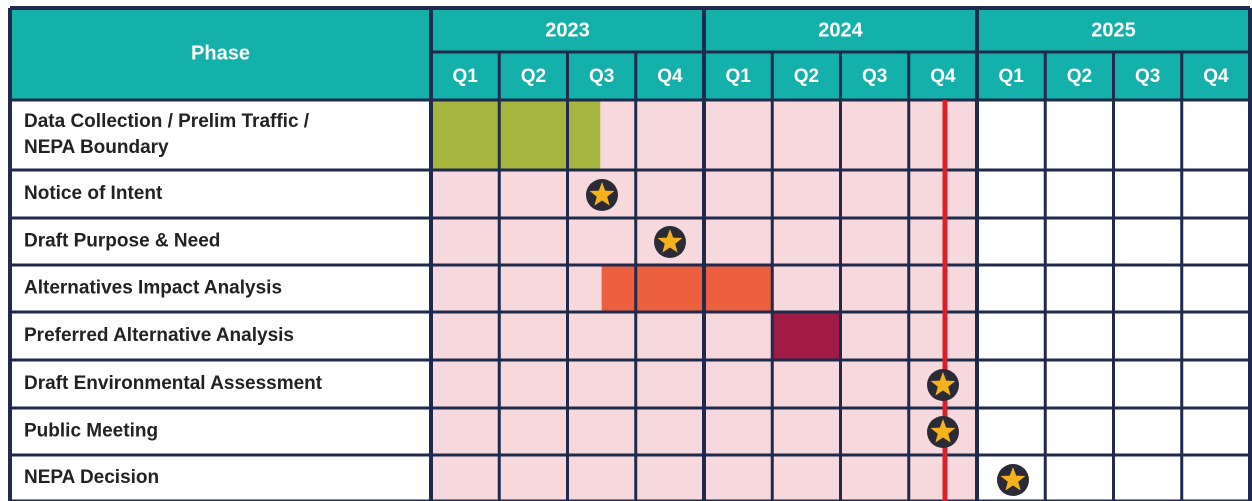 Image resolution: width=1252 pixels, height=501 pixels. I want to click on phase-header: Phase, so click(220, 53).